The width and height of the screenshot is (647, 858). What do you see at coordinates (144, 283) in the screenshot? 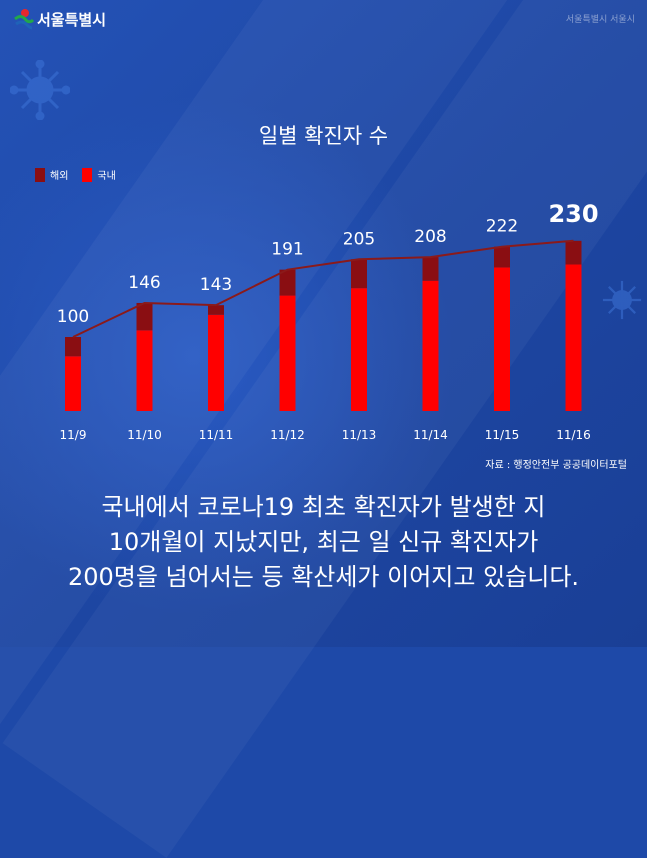
I see `data-label: 146` at bounding box center [144, 283].